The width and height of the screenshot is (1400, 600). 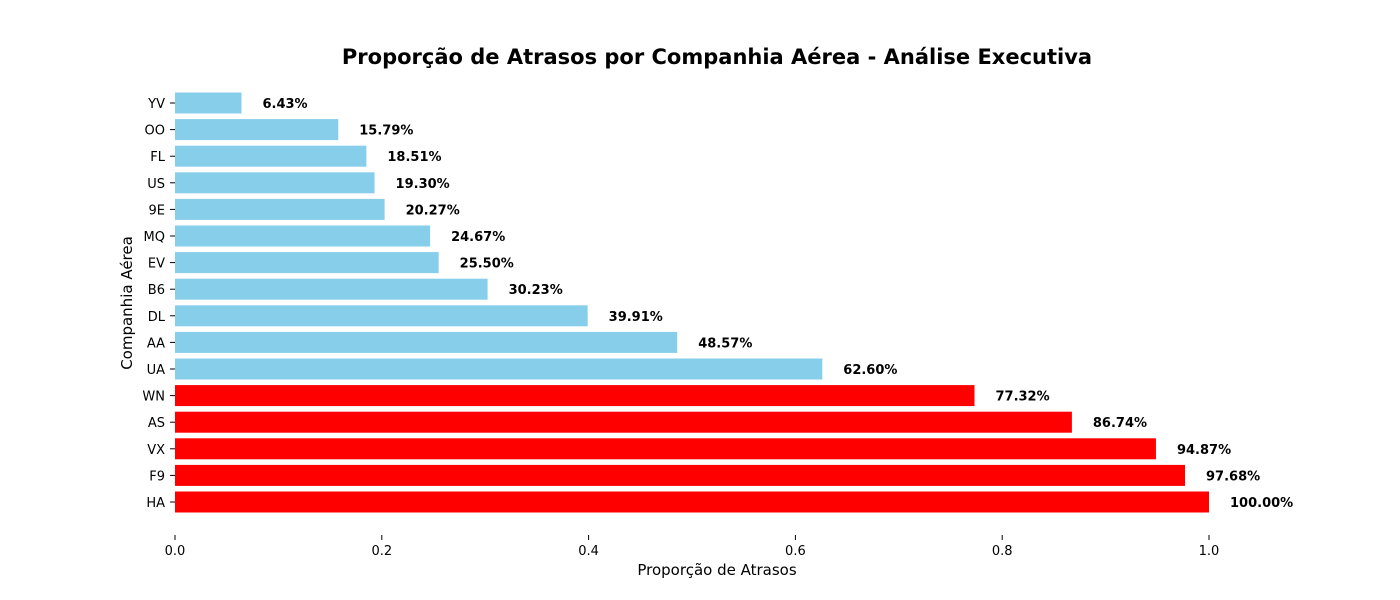 What do you see at coordinates (157, 157) in the screenshot?
I see `y-tick-label: FL` at bounding box center [157, 157].